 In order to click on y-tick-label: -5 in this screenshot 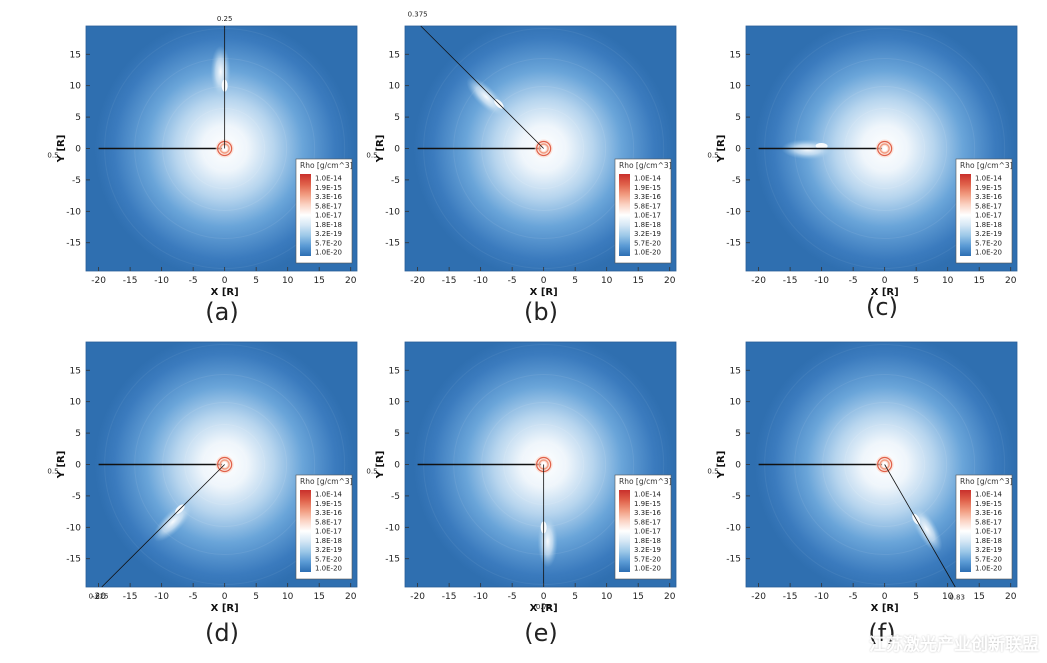, I will do `click(395, 497)`.